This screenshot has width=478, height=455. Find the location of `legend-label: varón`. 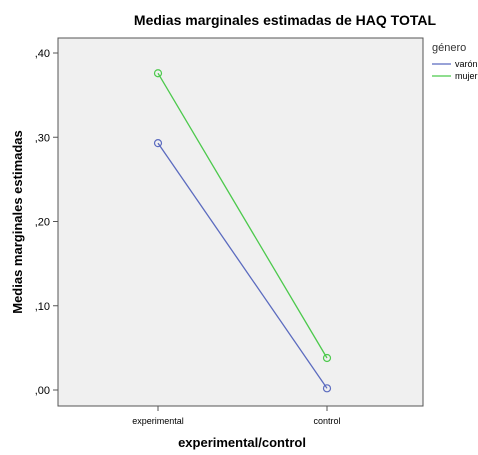

legend-label: varón is located at coordinates (466, 64).